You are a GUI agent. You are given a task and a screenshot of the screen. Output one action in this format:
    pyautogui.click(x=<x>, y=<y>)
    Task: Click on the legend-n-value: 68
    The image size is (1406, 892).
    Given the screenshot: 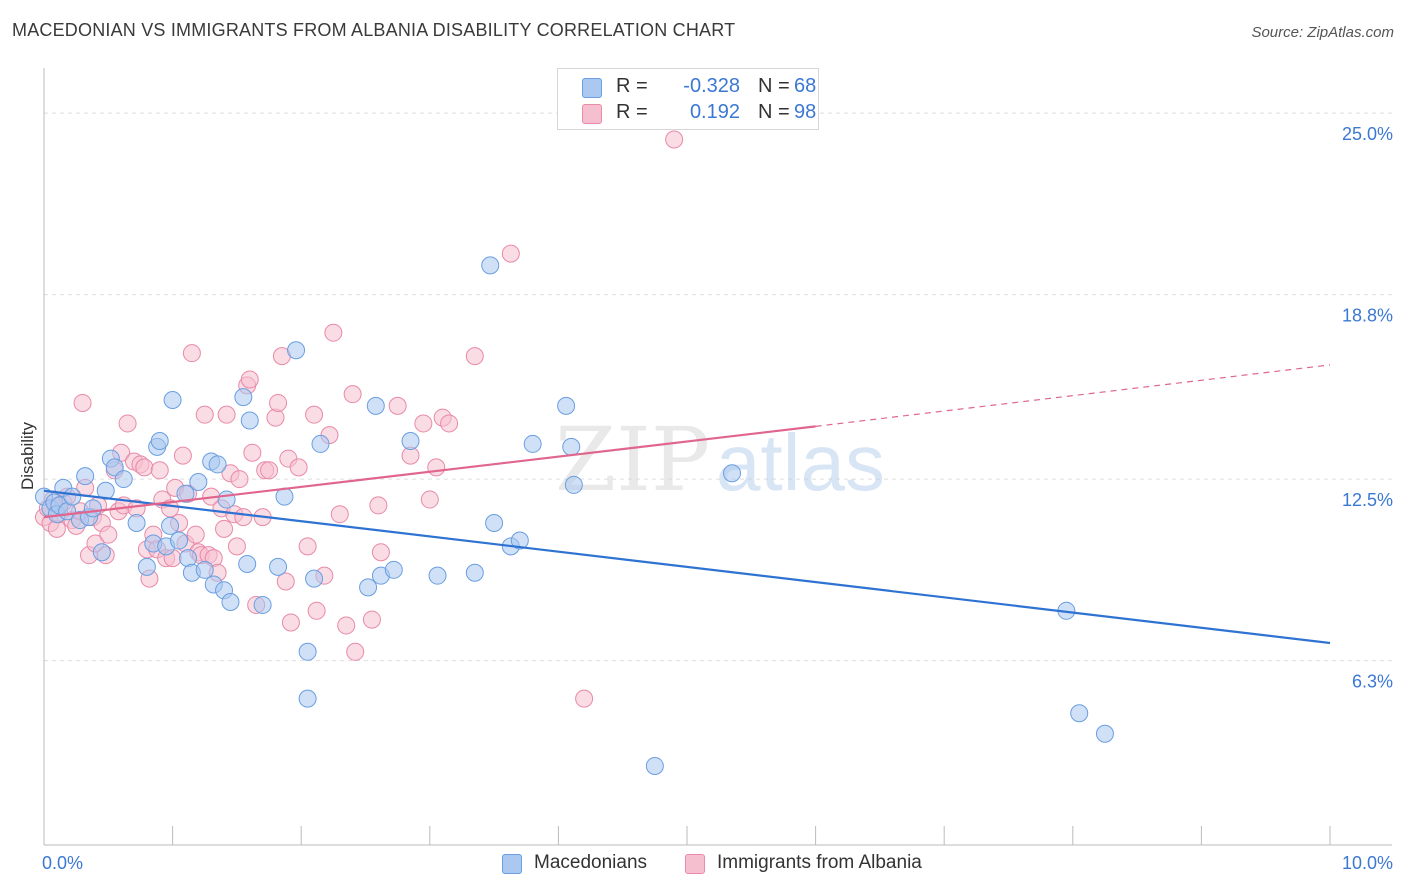 What is the action you would take?
    pyautogui.click(x=805, y=86)
    